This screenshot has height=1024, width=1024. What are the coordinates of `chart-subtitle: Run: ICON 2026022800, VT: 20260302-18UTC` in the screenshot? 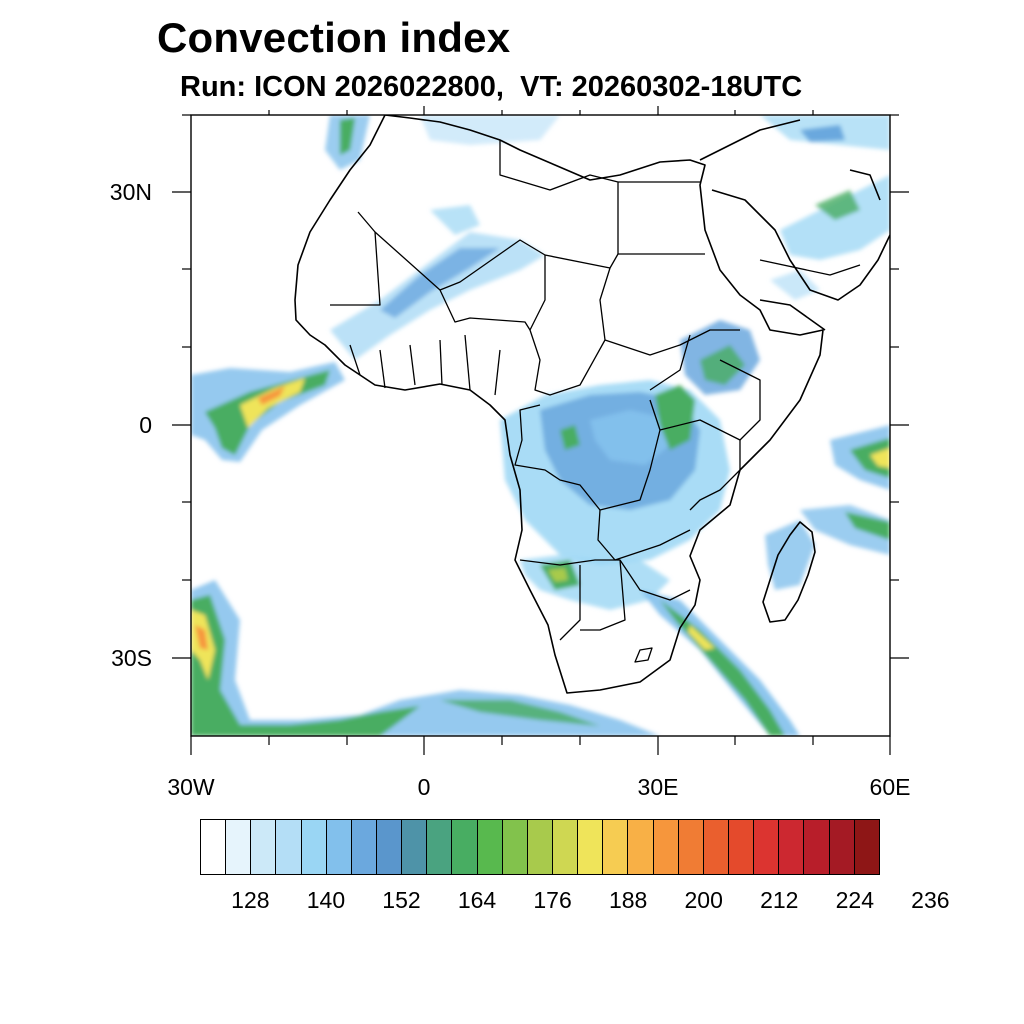 It's located at (491, 87).